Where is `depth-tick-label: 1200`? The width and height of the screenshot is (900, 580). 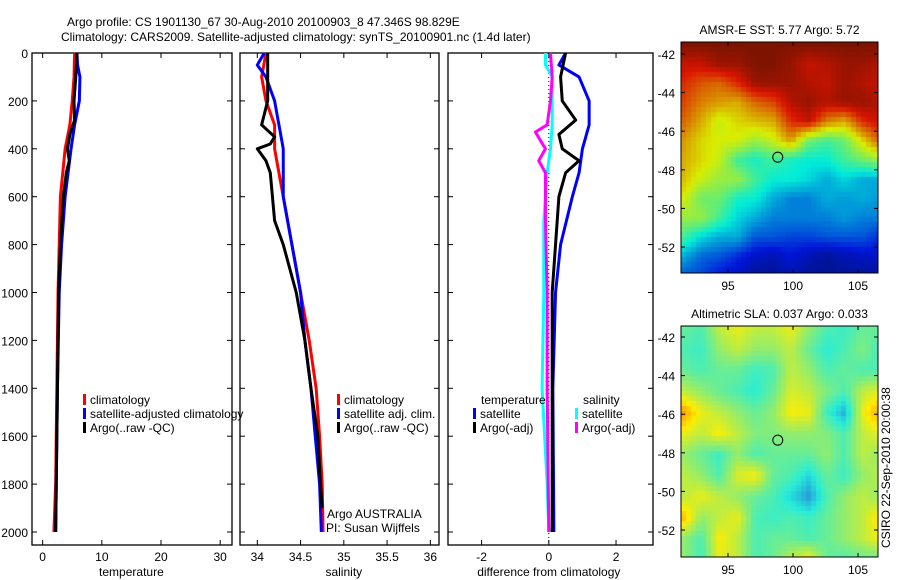
depth-tick-label: 1200 is located at coordinates (14, 341).